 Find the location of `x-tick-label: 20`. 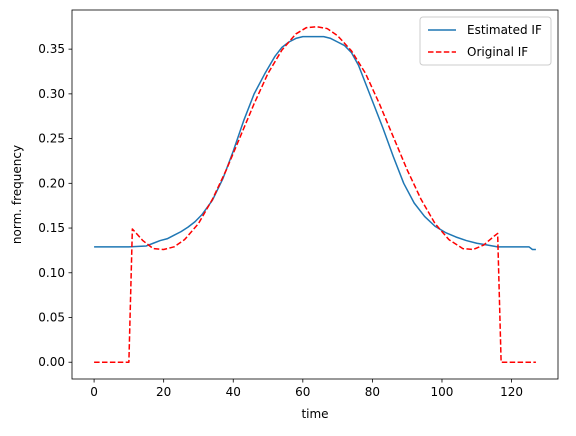

x-tick-label: 20 is located at coordinates (163, 392).